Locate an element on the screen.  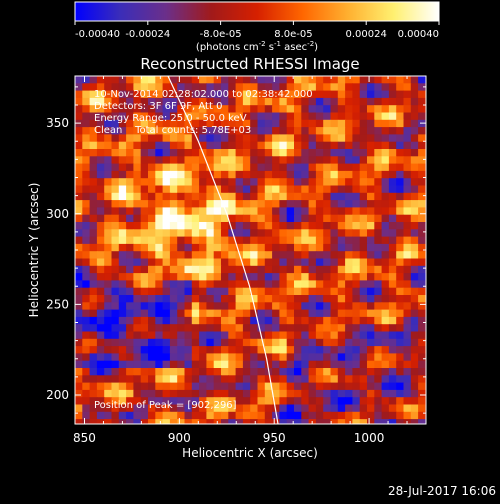
y-axis-label: Heliocentric Y (arcsec) is located at coordinates (34, 250).